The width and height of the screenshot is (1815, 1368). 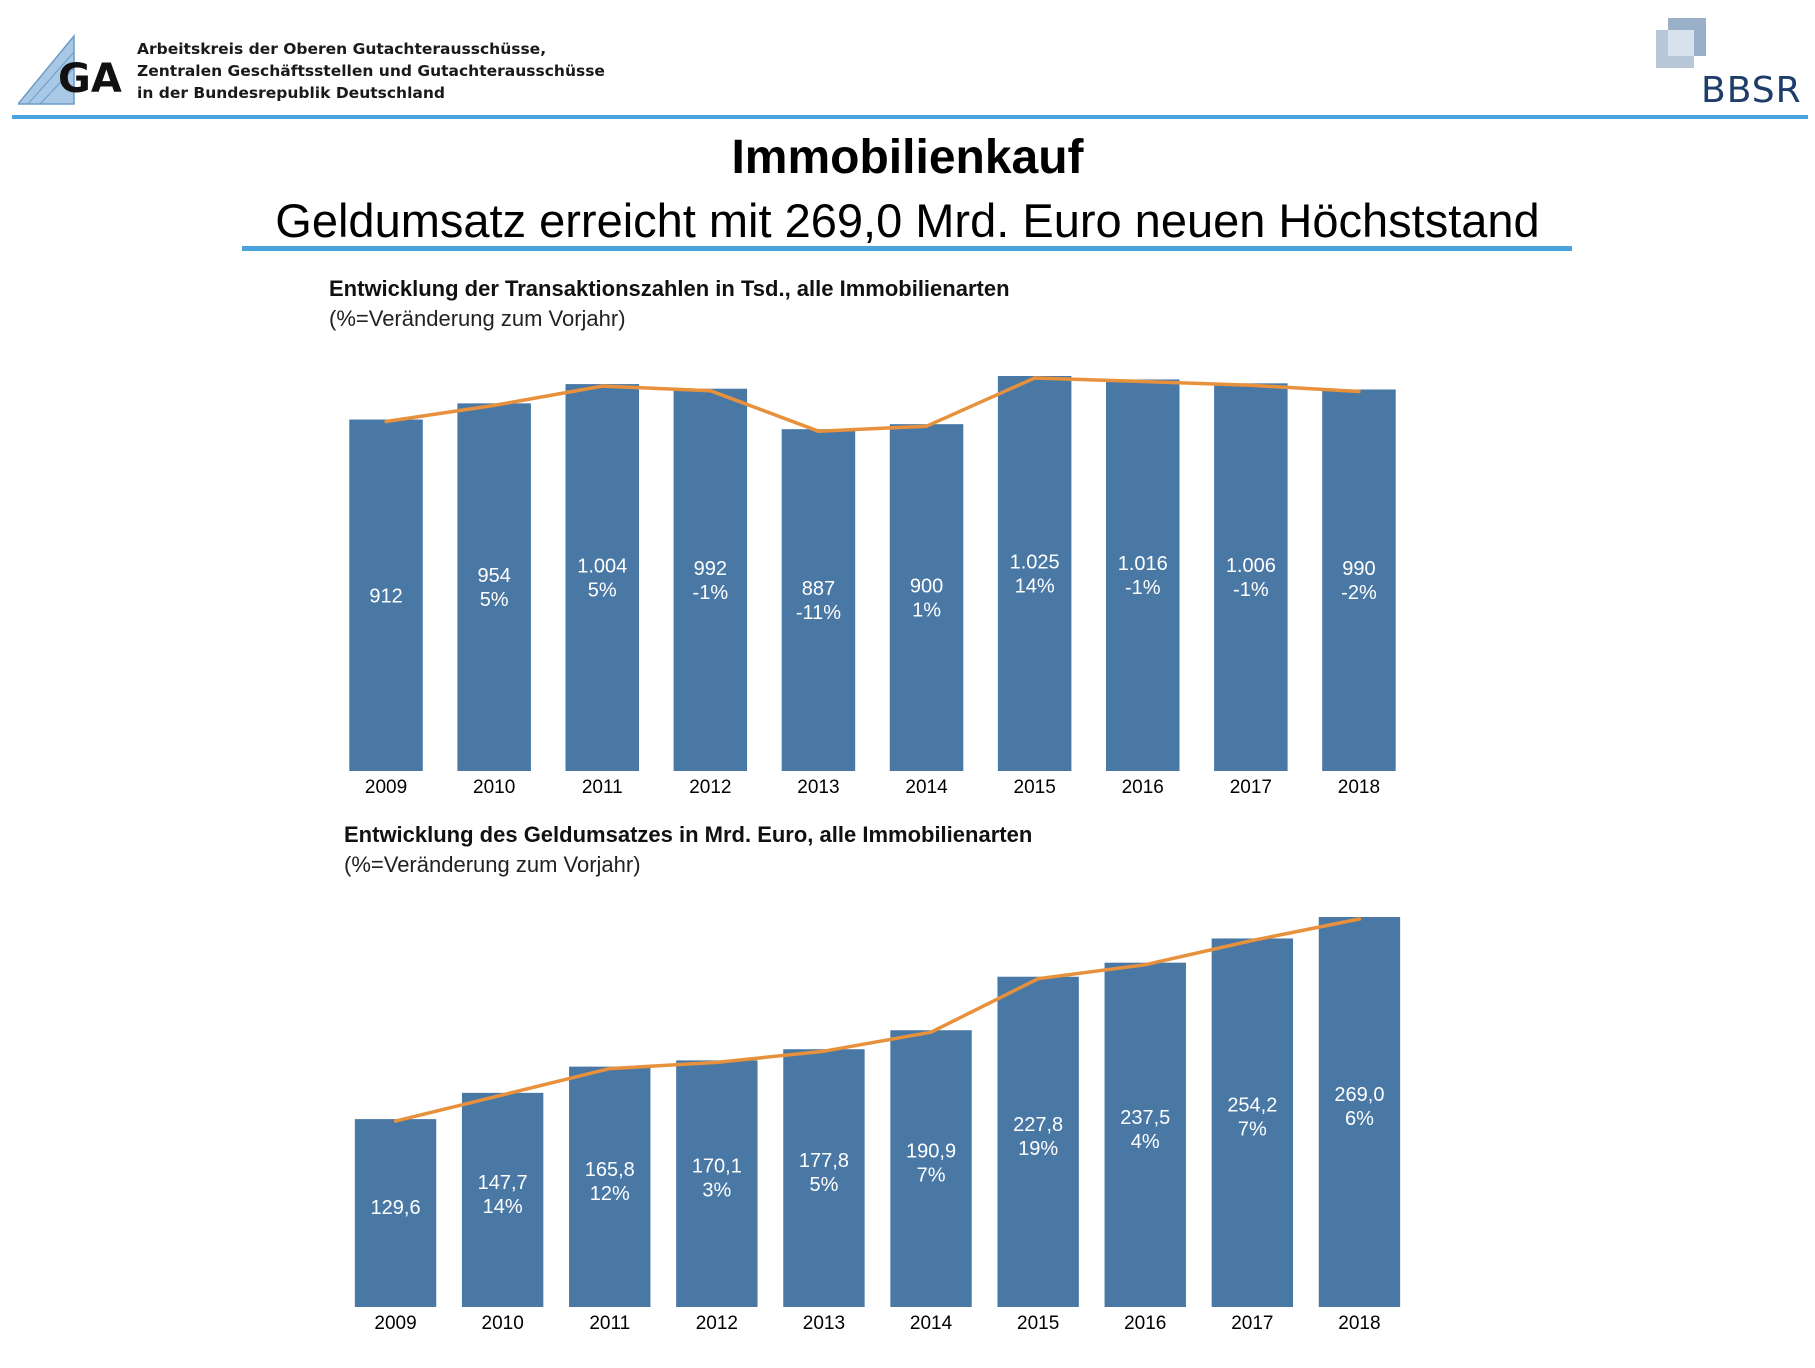 What do you see at coordinates (823, 1185) in the screenshot?
I see `change-label-2013: 5%` at bounding box center [823, 1185].